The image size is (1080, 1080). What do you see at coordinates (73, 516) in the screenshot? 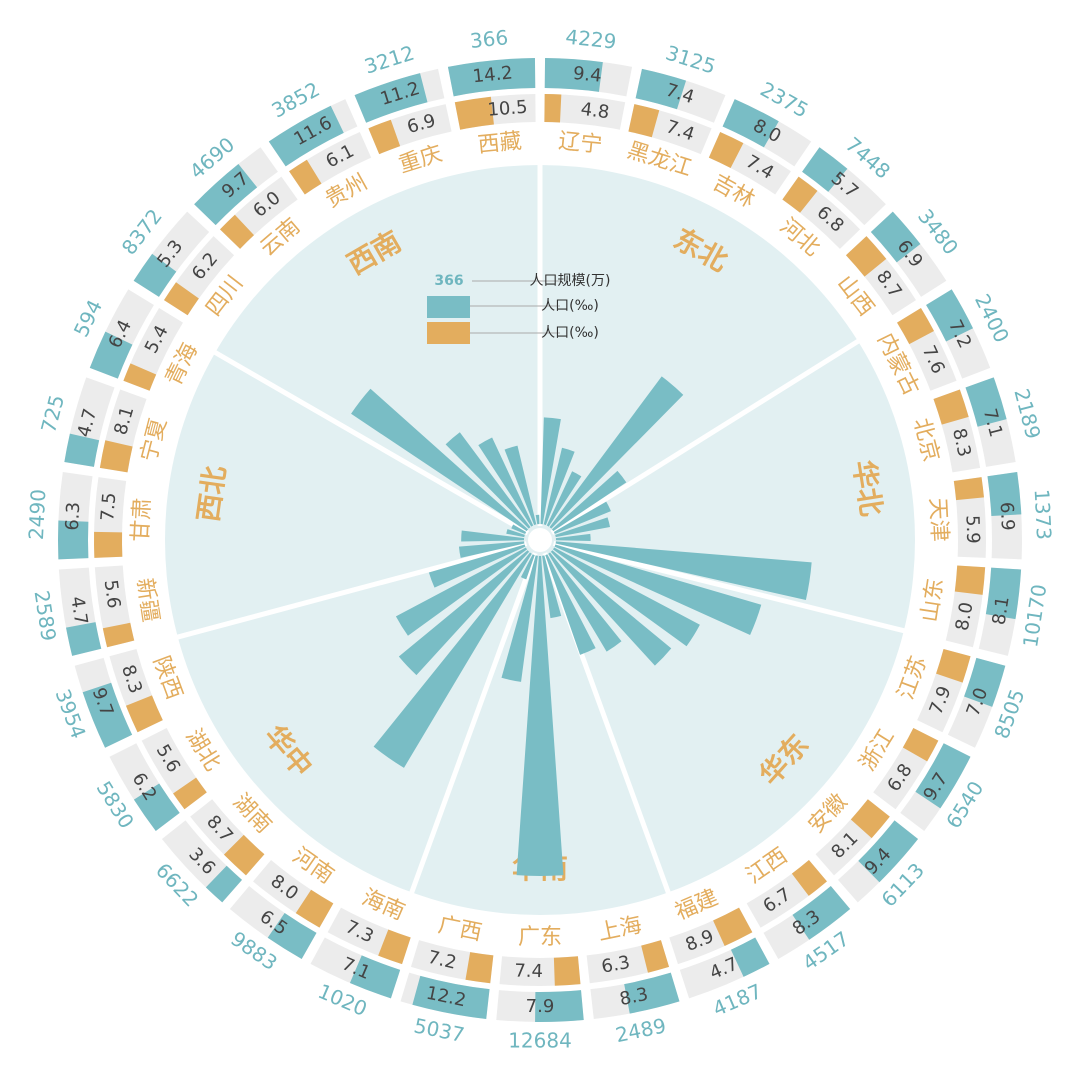
I see `outer-ring-label: 6.3` at bounding box center [73, 516].